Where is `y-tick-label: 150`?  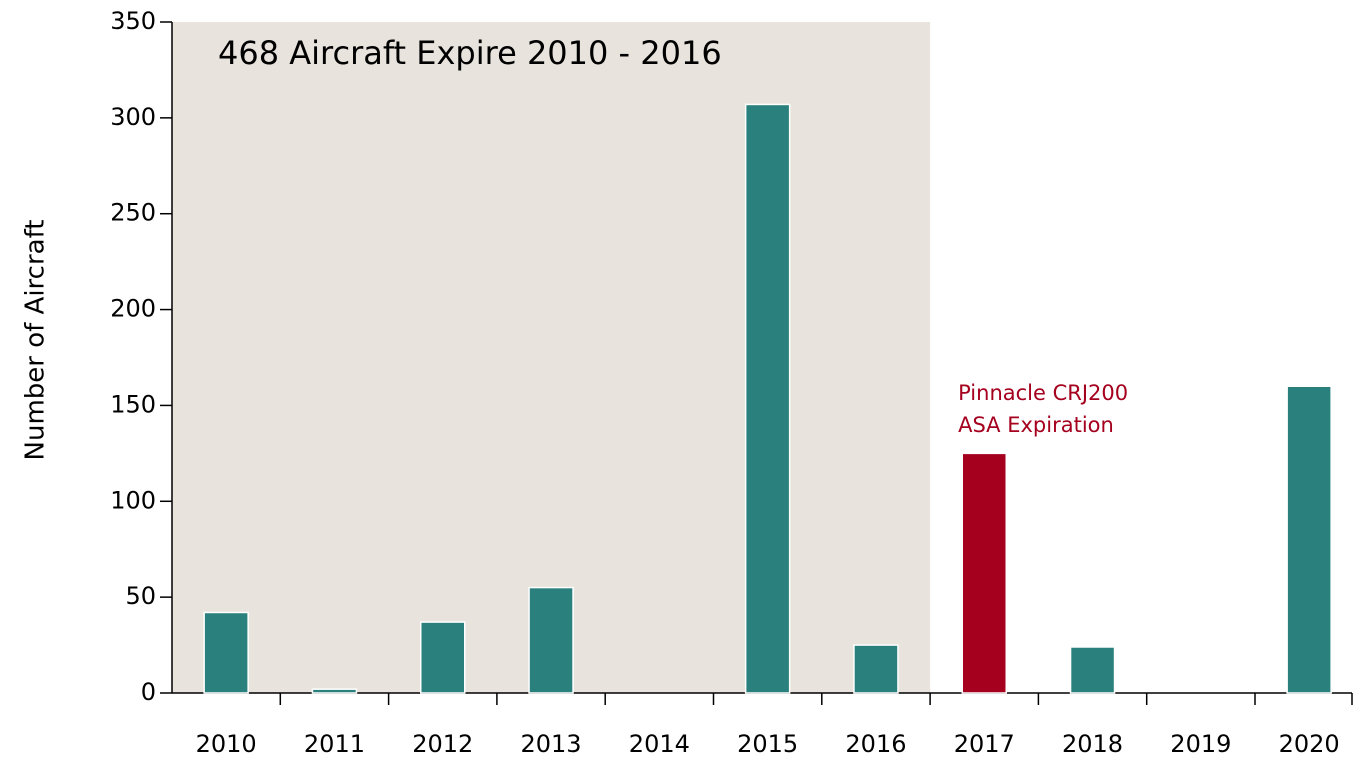
y-tick-label: 150 is located at coordinates (133, 404).